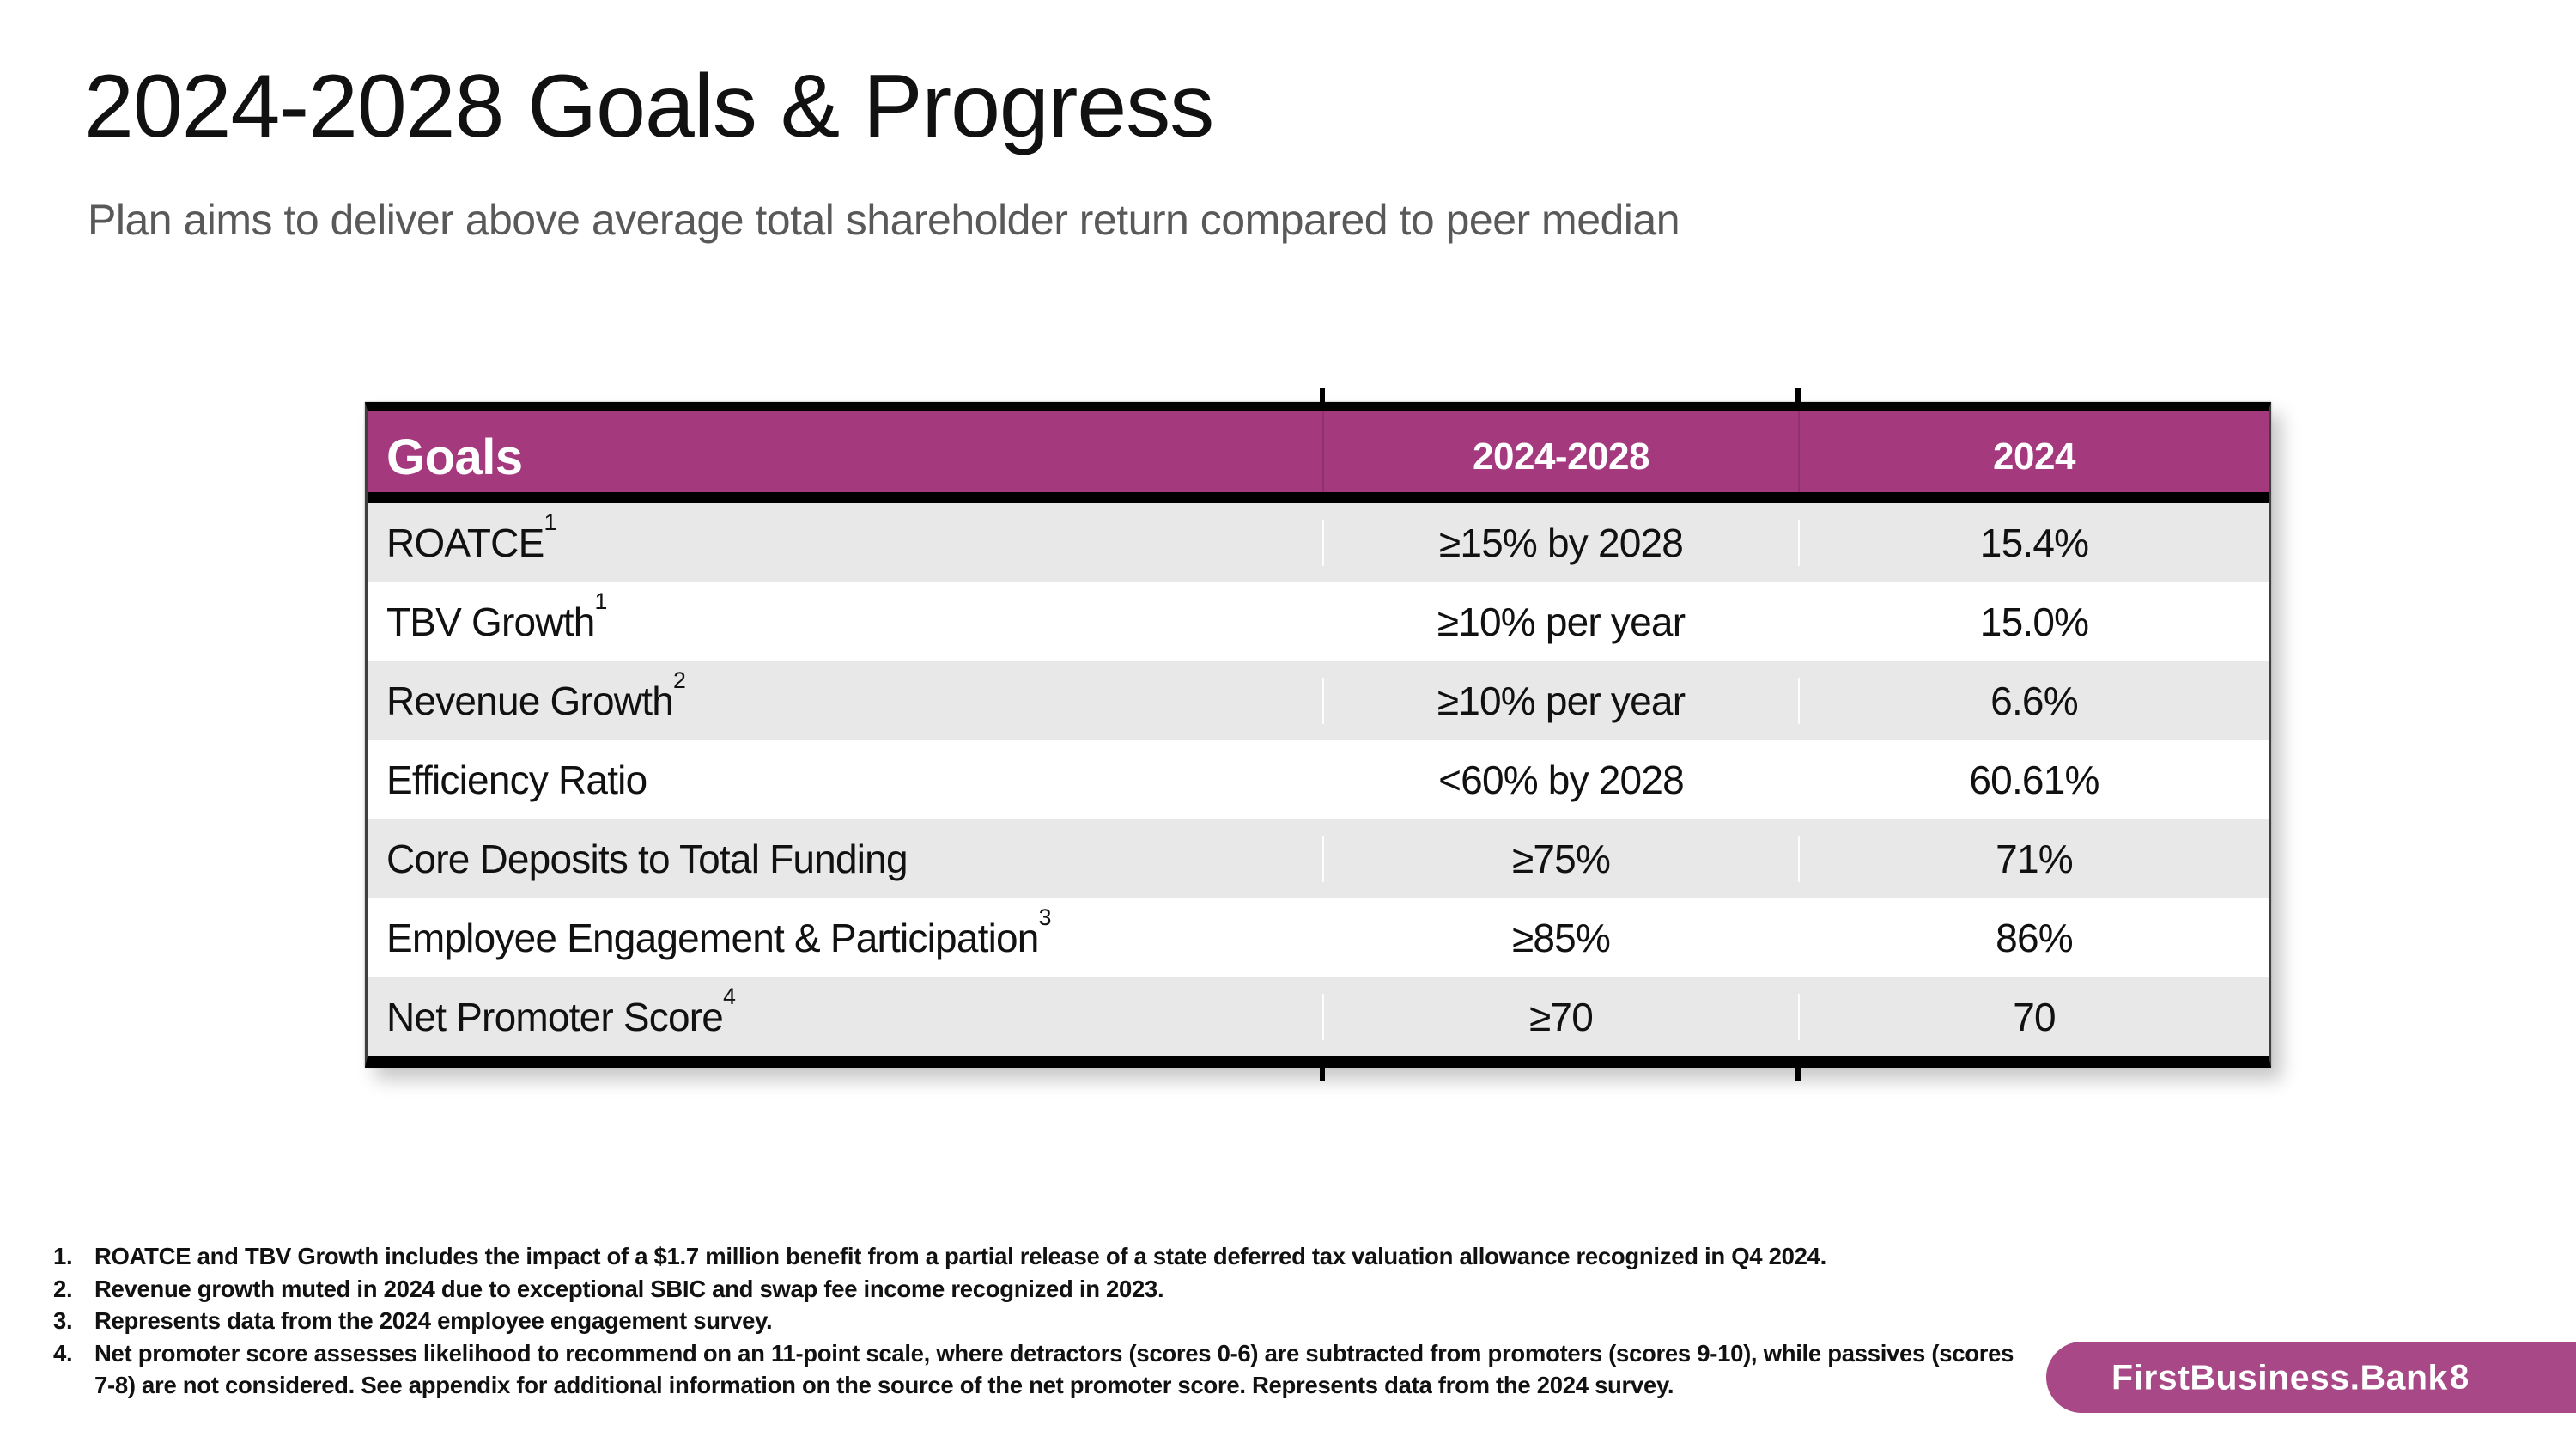 This screenshot has height=1449, width=2576. Describe the element at coordinates (1560, 457) in the screenshot. I see `column-header-2024-2028: 2024-2028` at that location.